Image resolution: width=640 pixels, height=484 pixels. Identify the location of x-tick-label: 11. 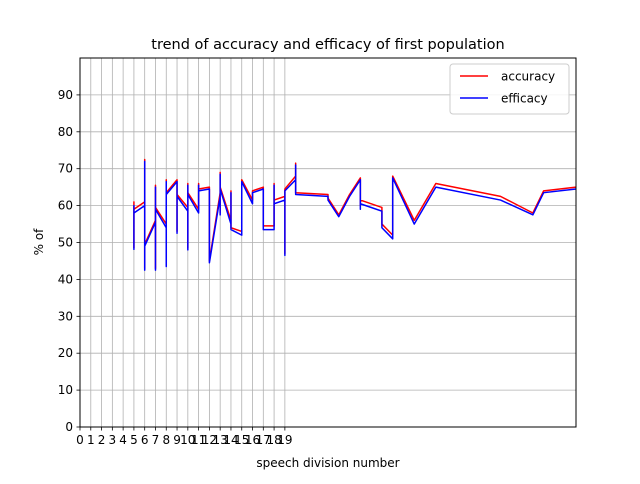
(198, 440).